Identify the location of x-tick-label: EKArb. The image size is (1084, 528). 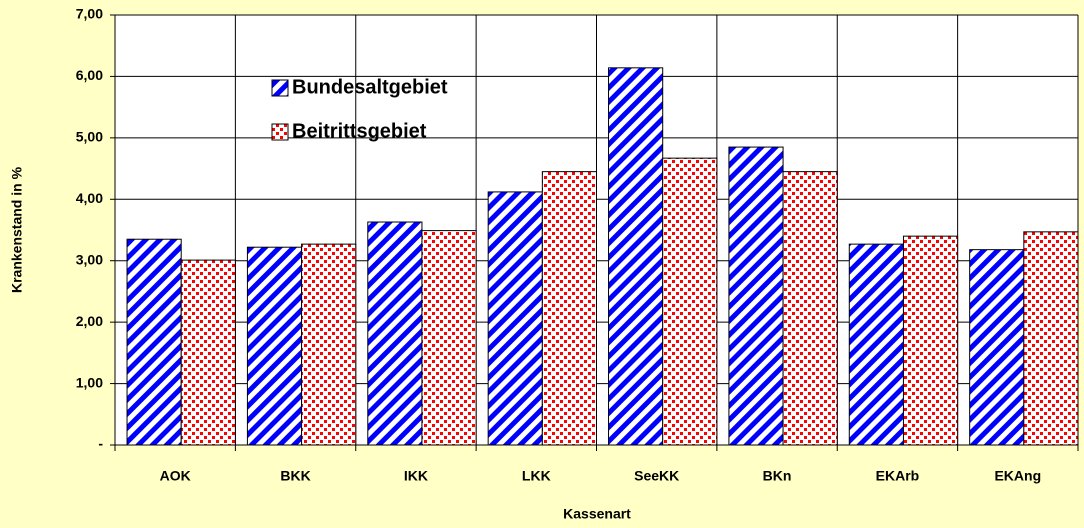
(898, 476).